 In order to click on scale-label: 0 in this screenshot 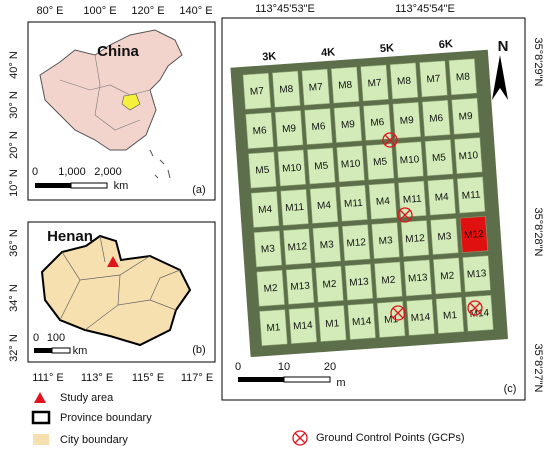, I will do `click(238, 367)`.